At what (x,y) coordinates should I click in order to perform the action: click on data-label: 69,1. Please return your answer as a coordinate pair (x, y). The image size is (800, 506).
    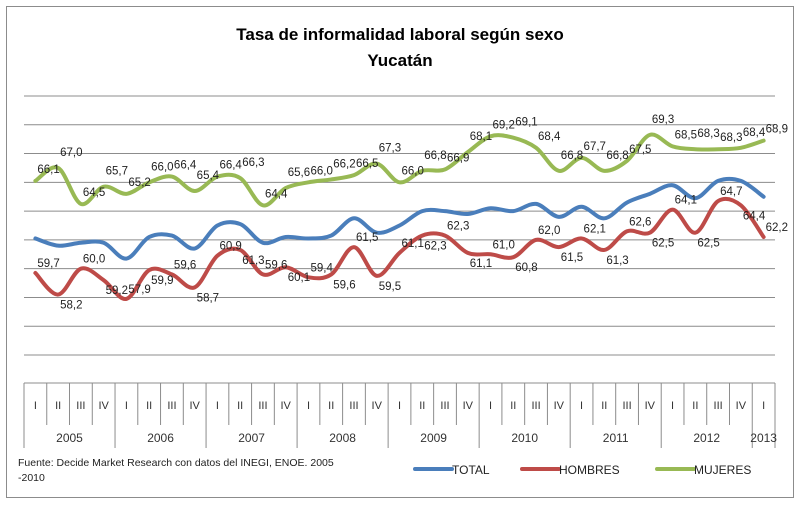
    Looking at the image, I should click on (526, 123).